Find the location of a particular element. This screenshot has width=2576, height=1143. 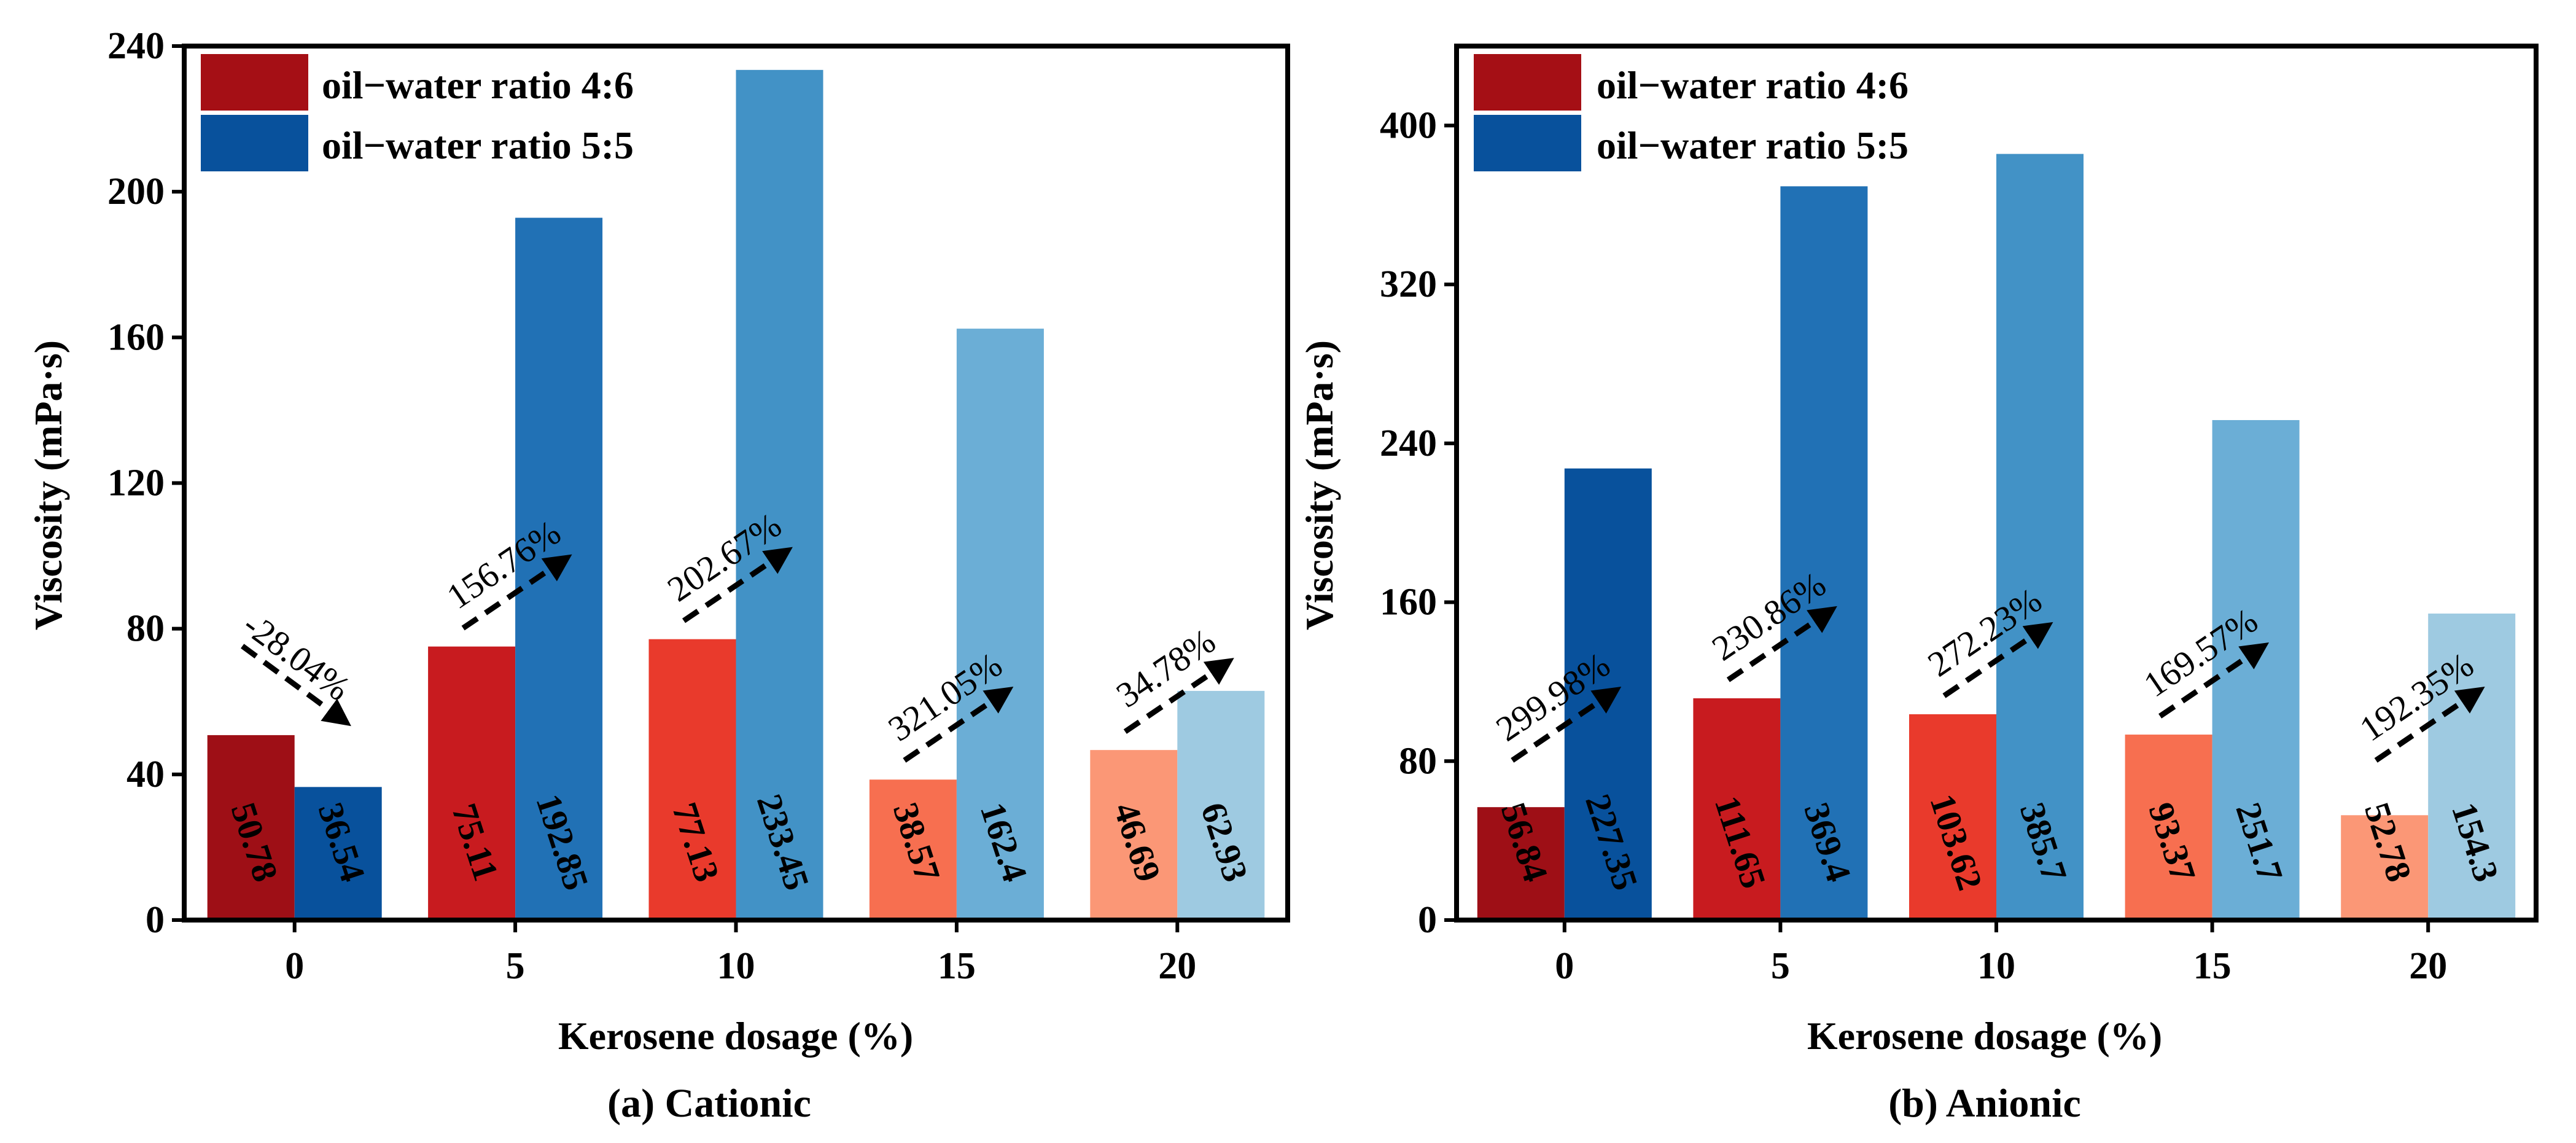

y-tick-label: 400 is located at coordinates (1408, 125).